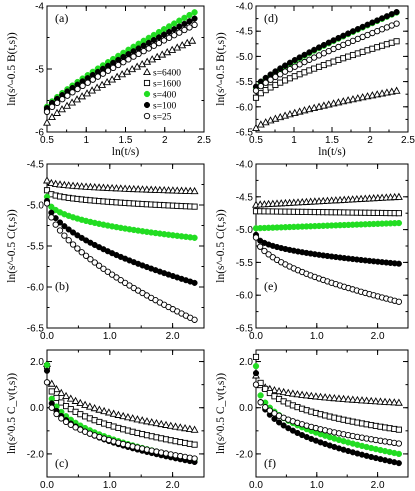 This screenshot has width=415, height=491. Describe the element at coordinates (37, 408) in the screenshot. I see `y-tick-label: 0.0` at that location.